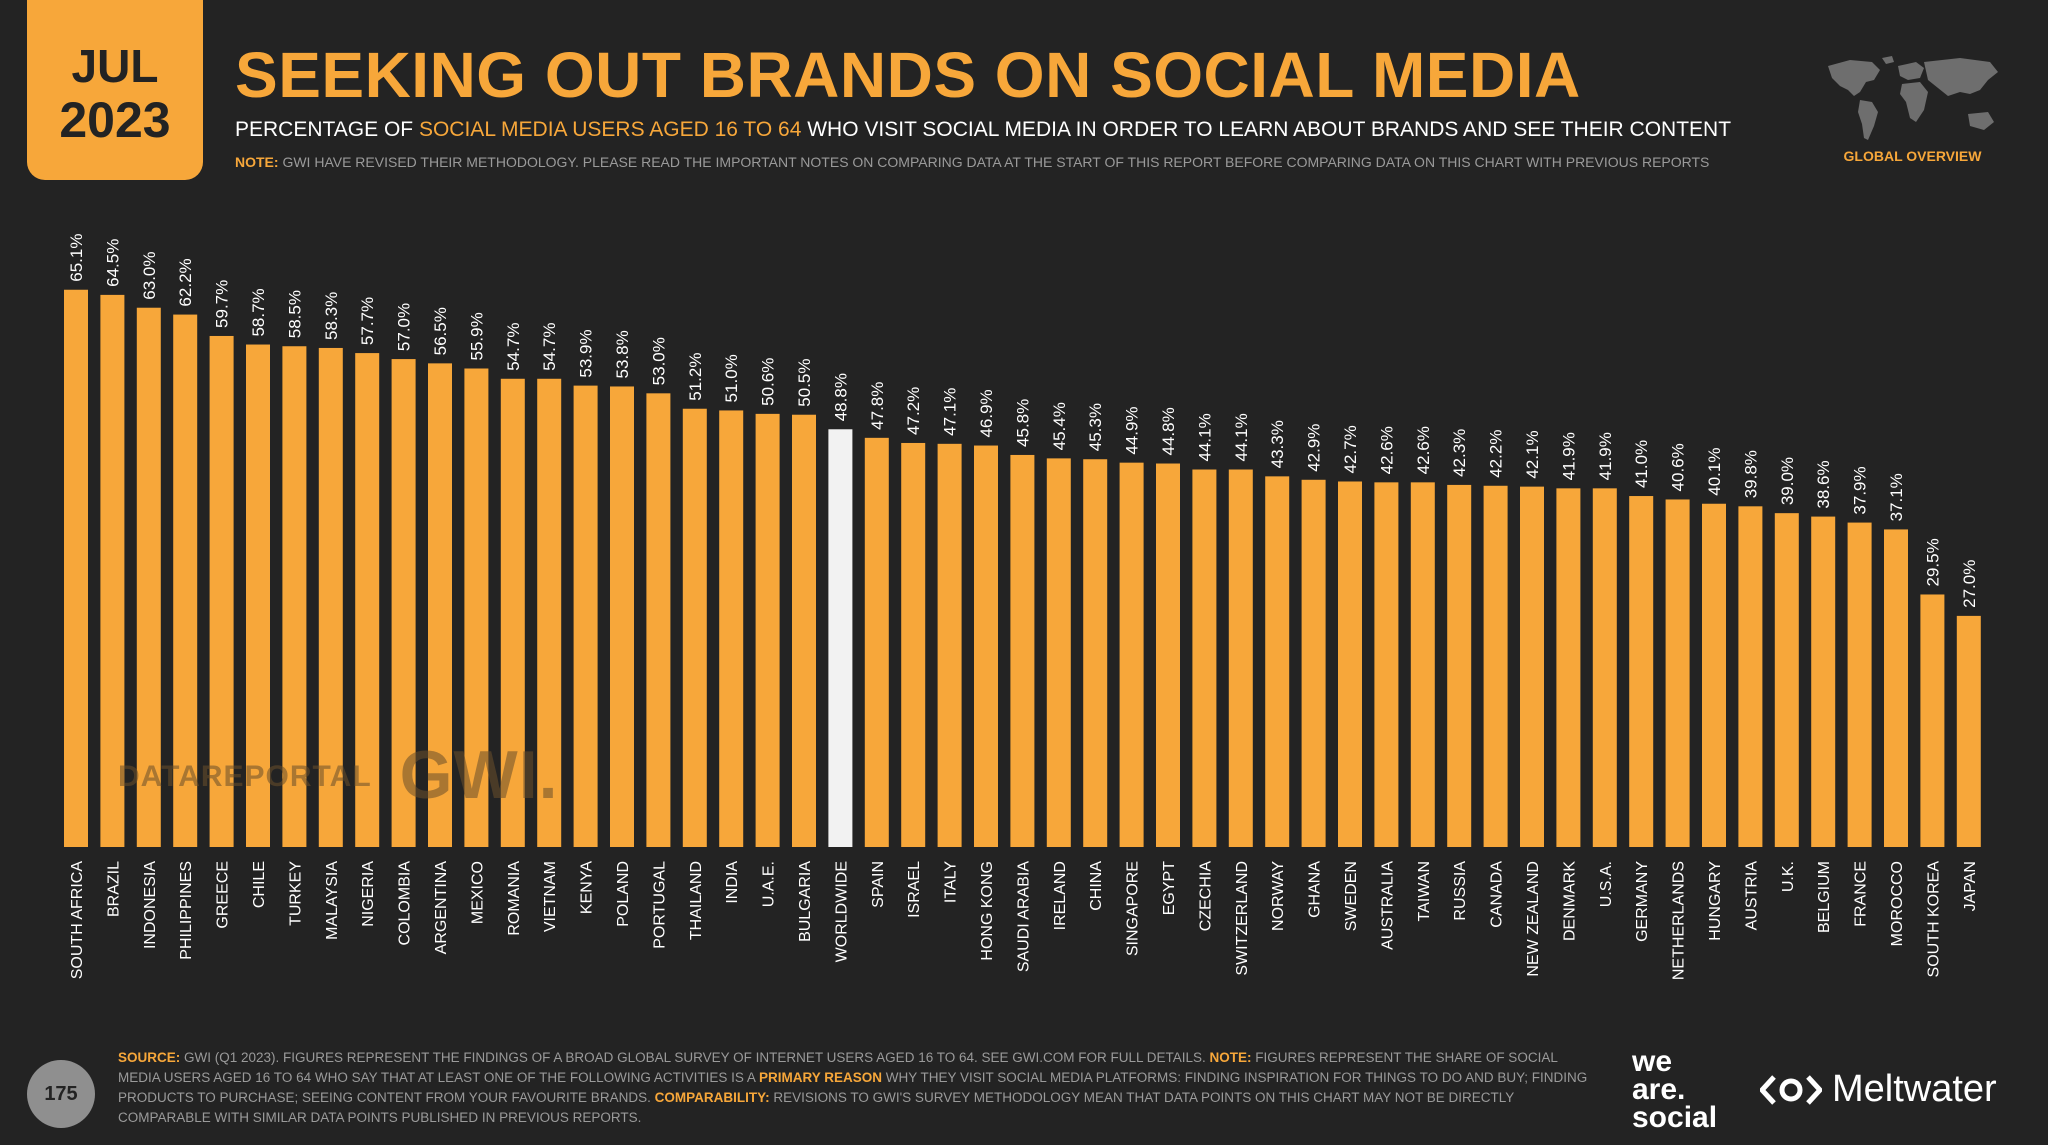  I want to click on category-label: IRELAND, so click(1060, 895).